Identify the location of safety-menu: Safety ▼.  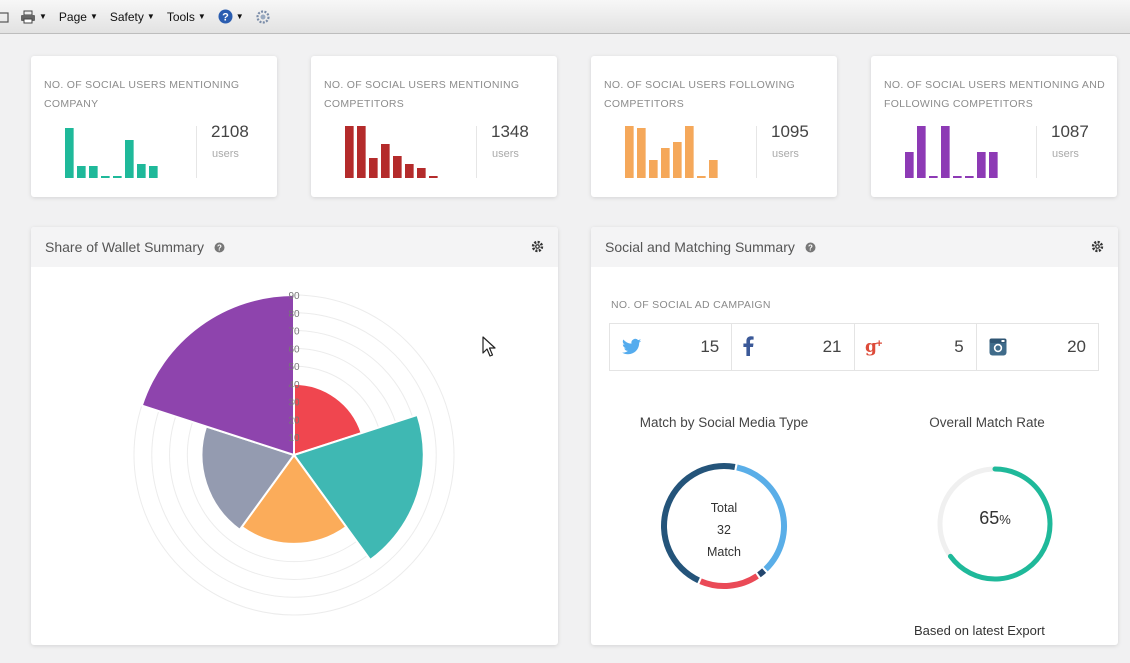
(132, 17).